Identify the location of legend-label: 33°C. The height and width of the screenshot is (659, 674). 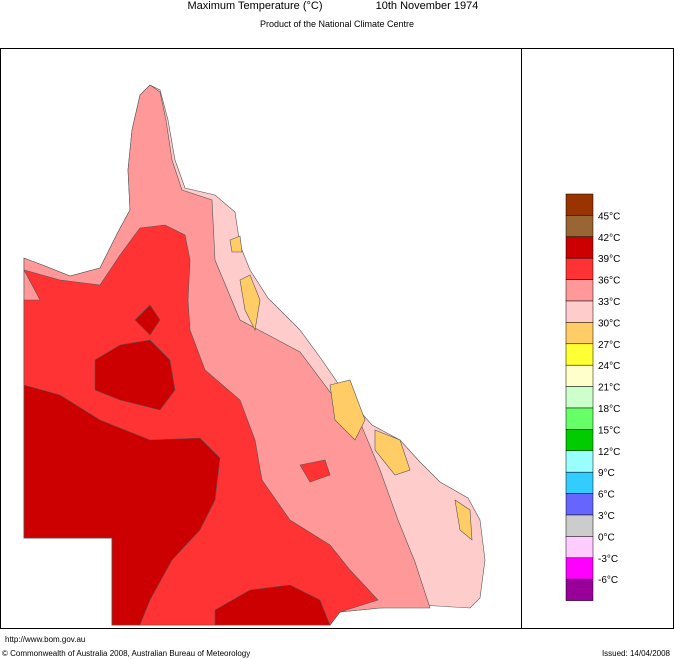
(609, 302).